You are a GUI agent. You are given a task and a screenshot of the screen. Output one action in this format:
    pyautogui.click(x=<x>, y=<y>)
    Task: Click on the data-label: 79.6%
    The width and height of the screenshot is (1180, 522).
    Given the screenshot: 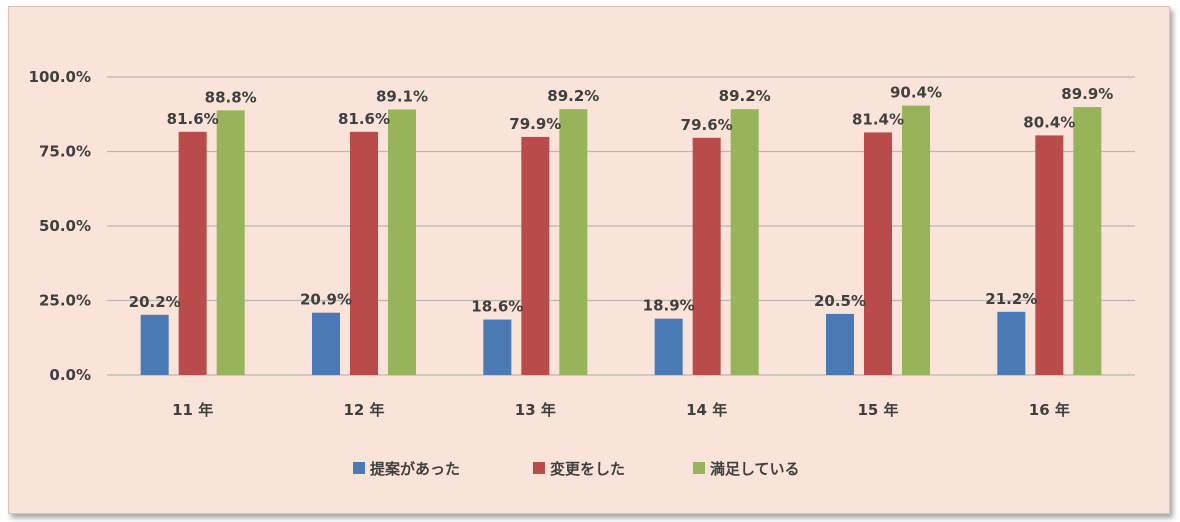 What is the action you would take?
    pyautogui.click(x=707, y=125)
    